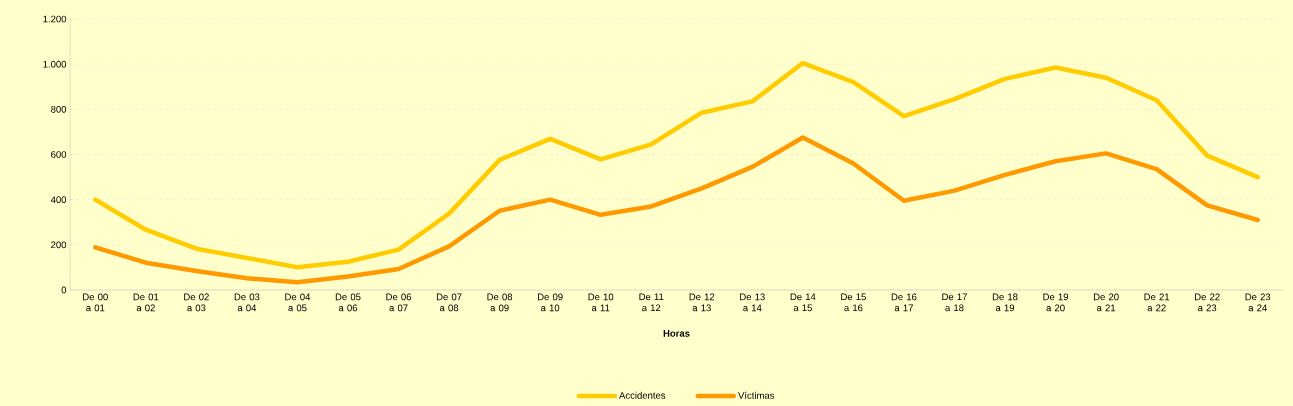 Image resolution: width=1293 pixels, height=406 pixels. I want to click on y-tick-label: 200, so click(59, 245).